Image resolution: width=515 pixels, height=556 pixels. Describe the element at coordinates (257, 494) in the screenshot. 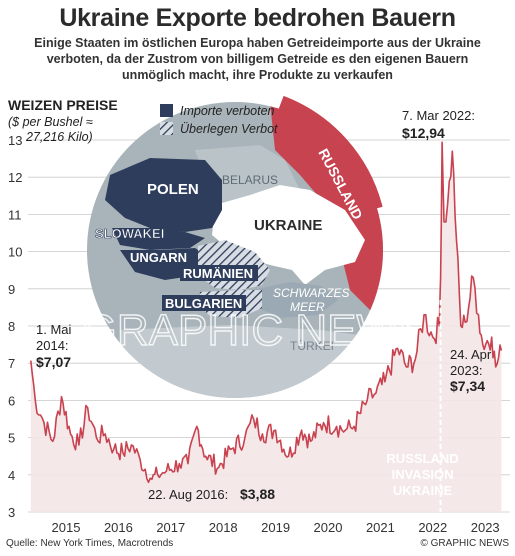

I see `annotation-low-value: $3,88` at that location.